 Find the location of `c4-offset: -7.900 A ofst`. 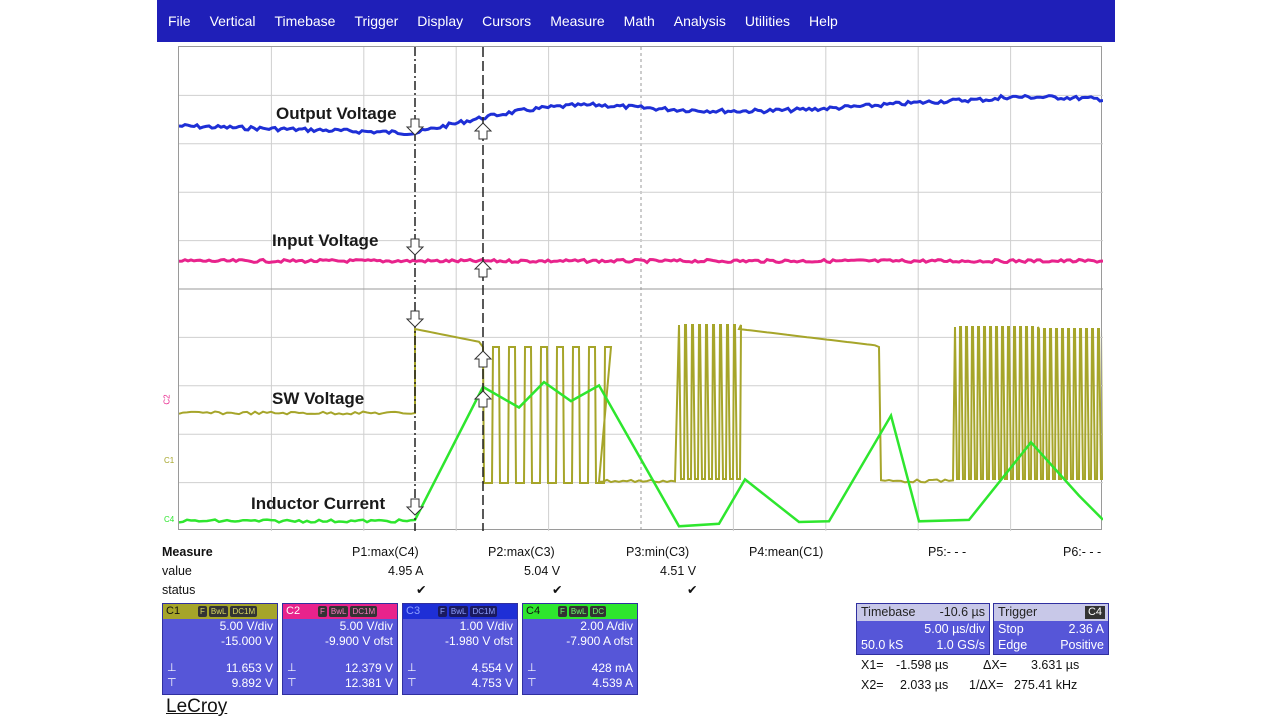

c4-offset: -7.900 A ofst is located at coordinates (599, 641).